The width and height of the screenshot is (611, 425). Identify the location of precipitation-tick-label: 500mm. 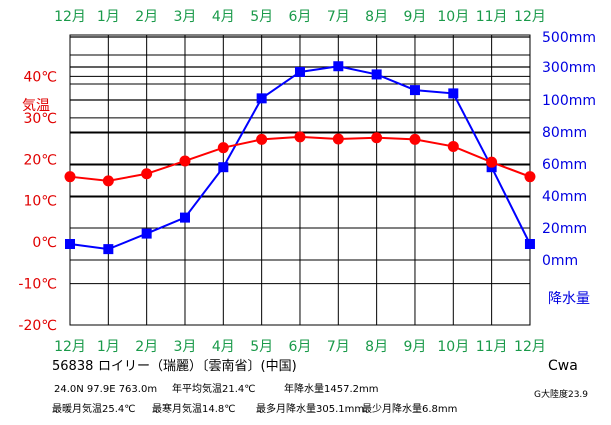
(569, 38).